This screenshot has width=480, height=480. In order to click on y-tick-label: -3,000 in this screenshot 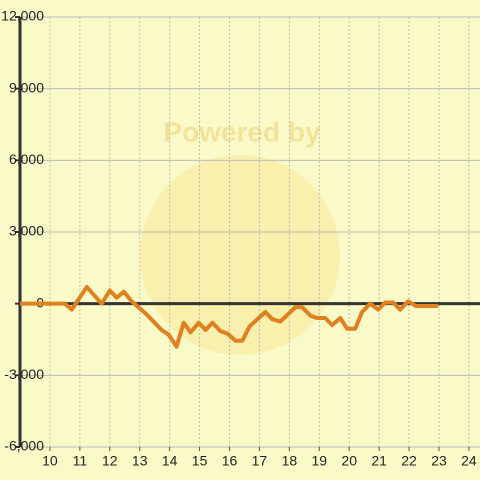, I will do `click(24, 374)`.